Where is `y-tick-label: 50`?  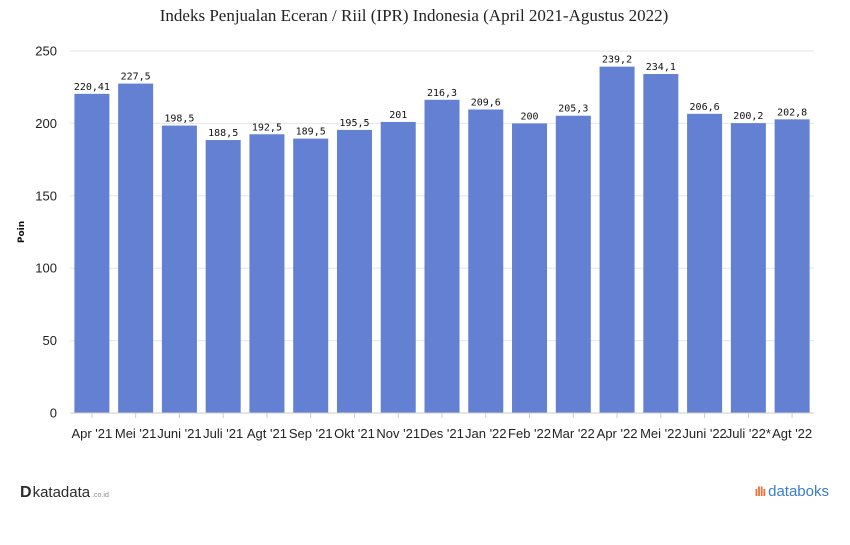
y-tick-label: 50 is located at coordinates (50, 340).